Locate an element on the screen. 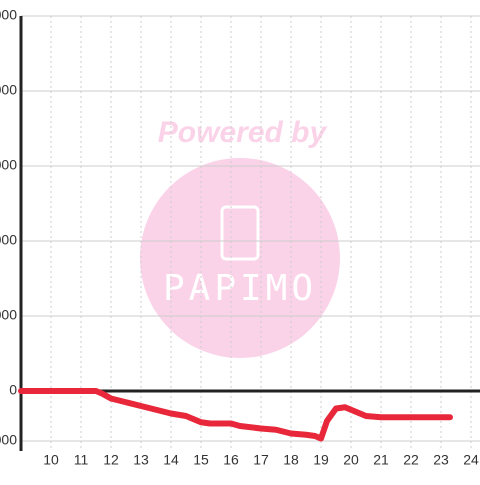 This screenshot has width=480, height=485. x-tick-label: 18 is located at coordinates (291, 460).